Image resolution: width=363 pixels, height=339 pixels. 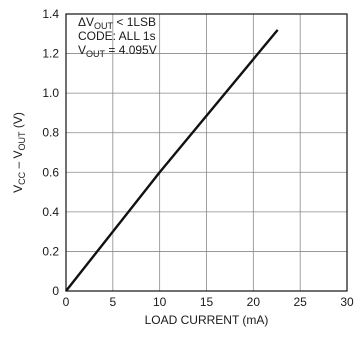 What do you see at coordinates (50, 14) in the screenshot?
I see `y-tick-label: 1.4` at bounding box center [50, 14].